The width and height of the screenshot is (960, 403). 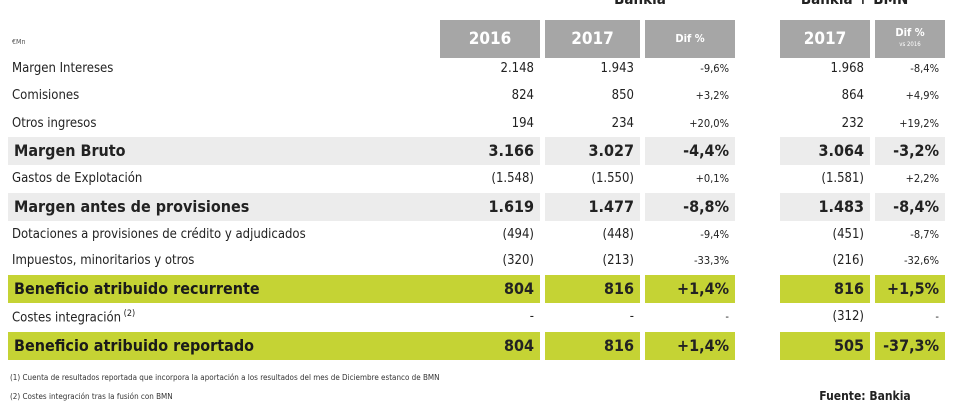 I want to click on row-label: Margen Intereses, so click(x=63, y=68).